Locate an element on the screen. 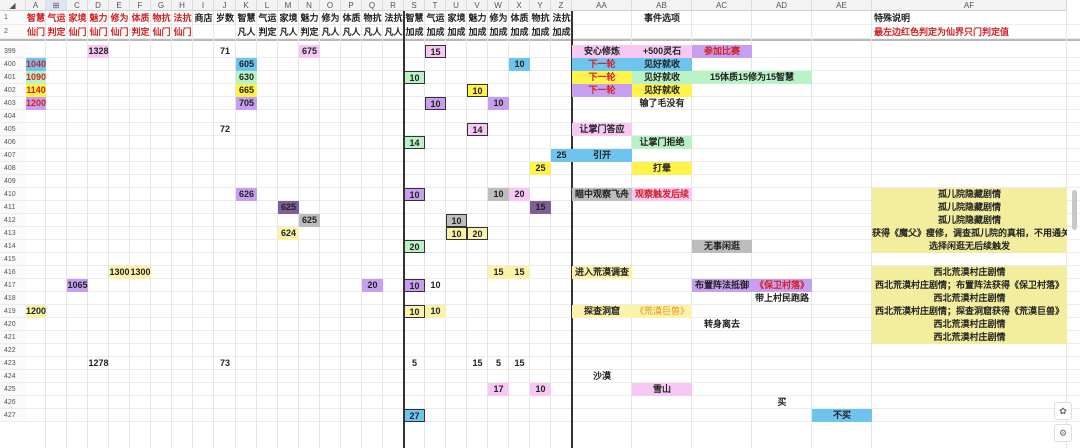  column-header: AA is located at coordinates (602, 5).